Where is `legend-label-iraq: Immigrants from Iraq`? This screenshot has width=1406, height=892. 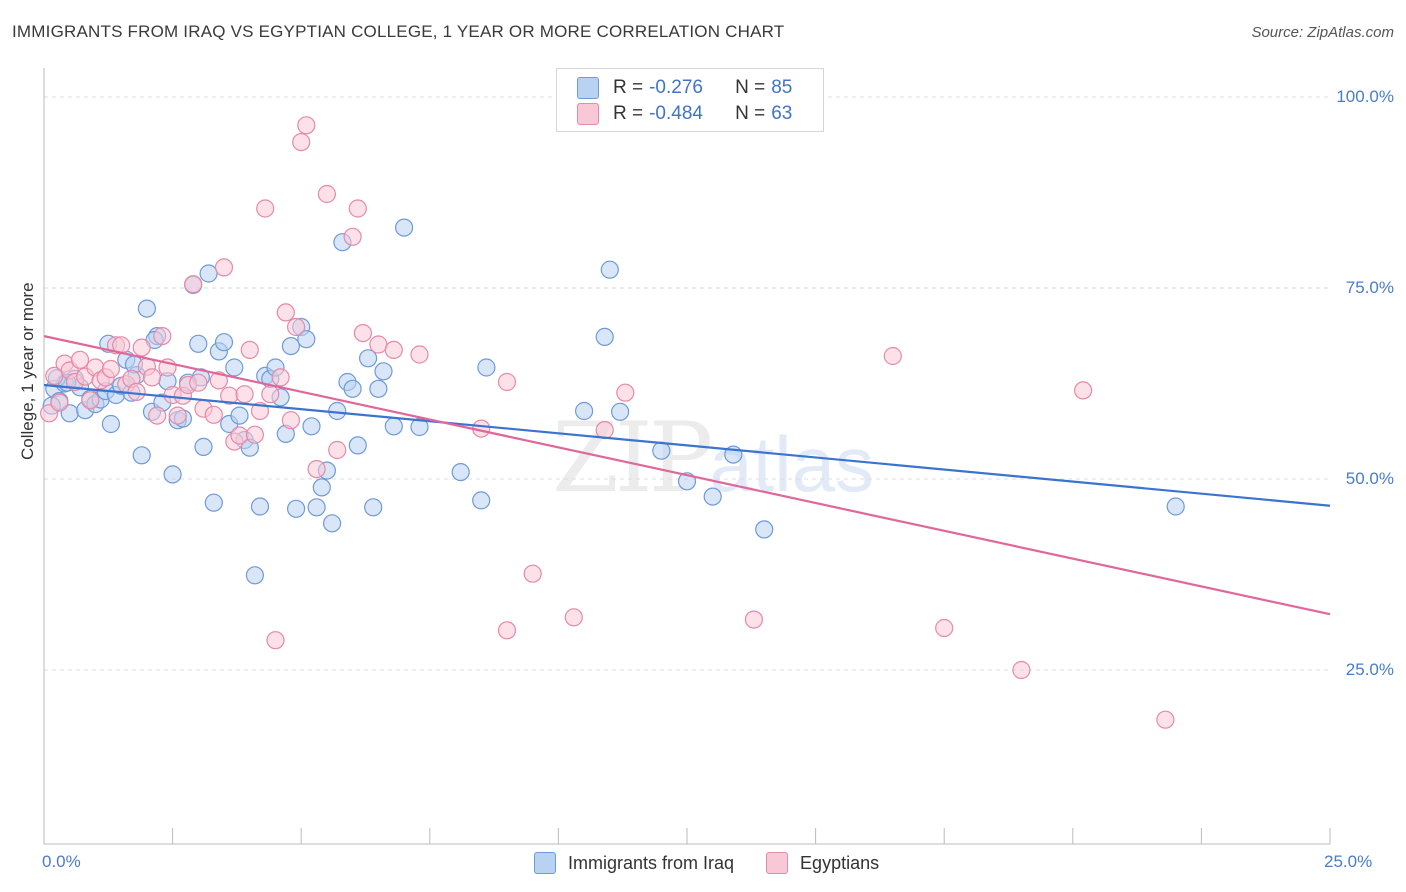
legend-label-iraq: Immigrants from Iraq is located at coordinates (651, 862).